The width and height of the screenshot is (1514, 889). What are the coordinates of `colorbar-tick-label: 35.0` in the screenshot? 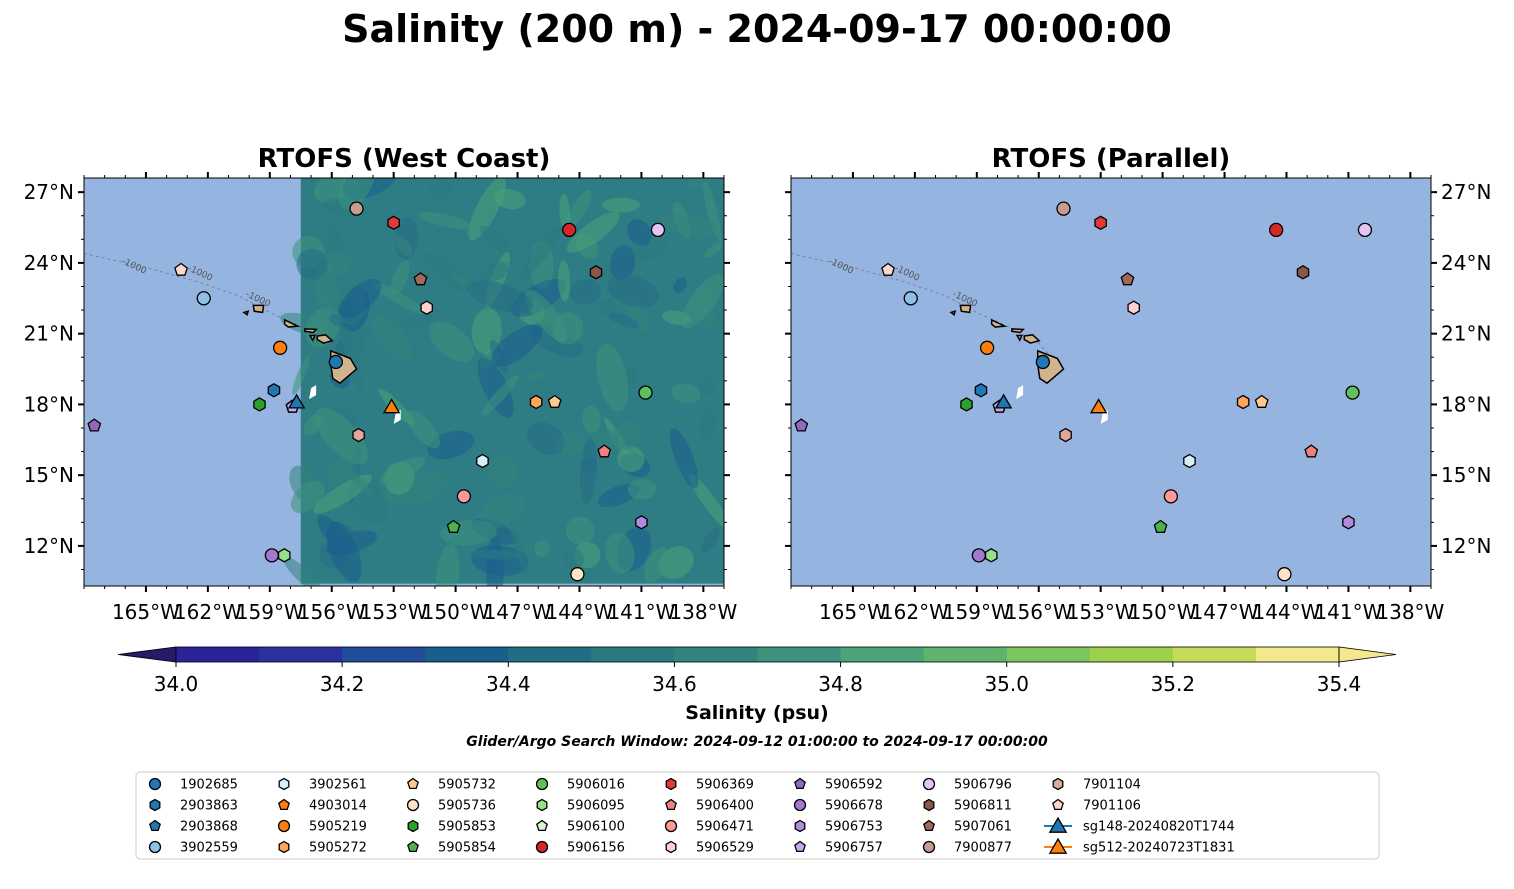 It's located at (1006, 684).